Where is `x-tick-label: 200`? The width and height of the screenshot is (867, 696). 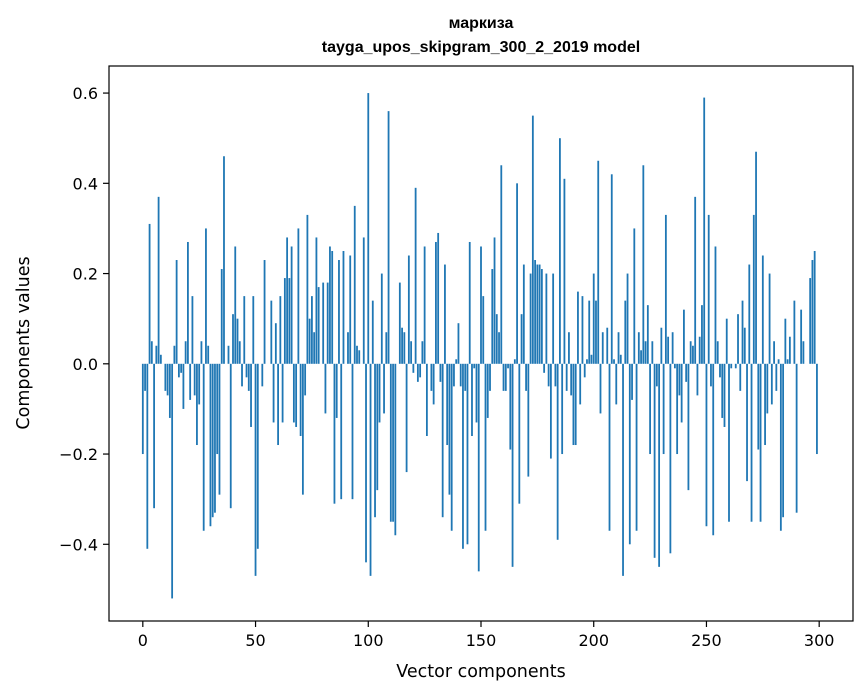
x-tick-label: 200 is located at coordinates (593, 640).